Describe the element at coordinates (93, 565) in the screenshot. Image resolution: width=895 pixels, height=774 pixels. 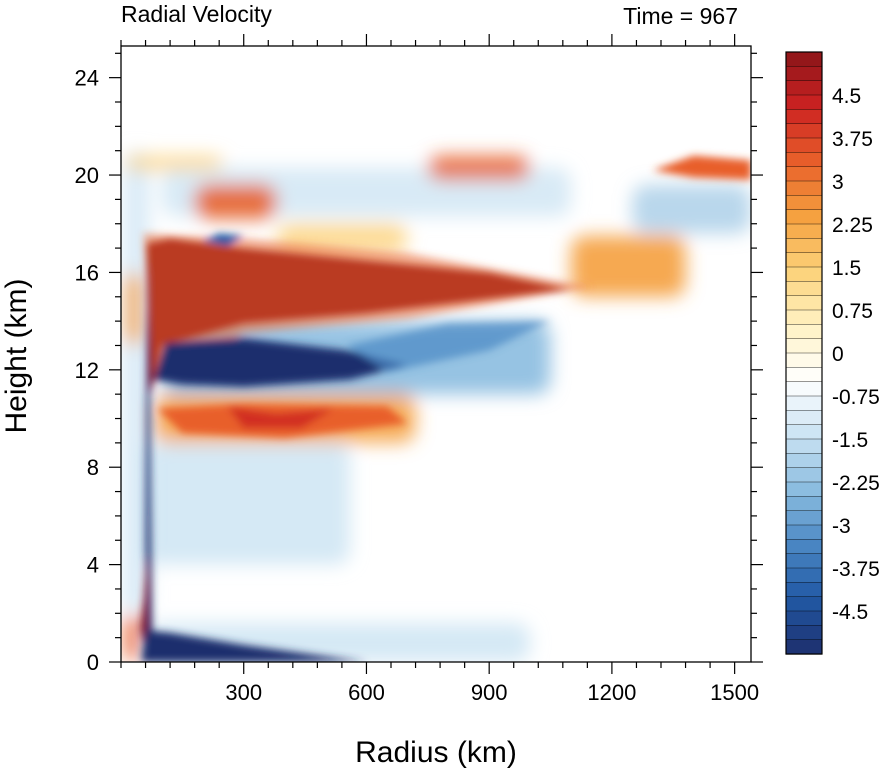
I see `y-tick-label: 4` at that location.